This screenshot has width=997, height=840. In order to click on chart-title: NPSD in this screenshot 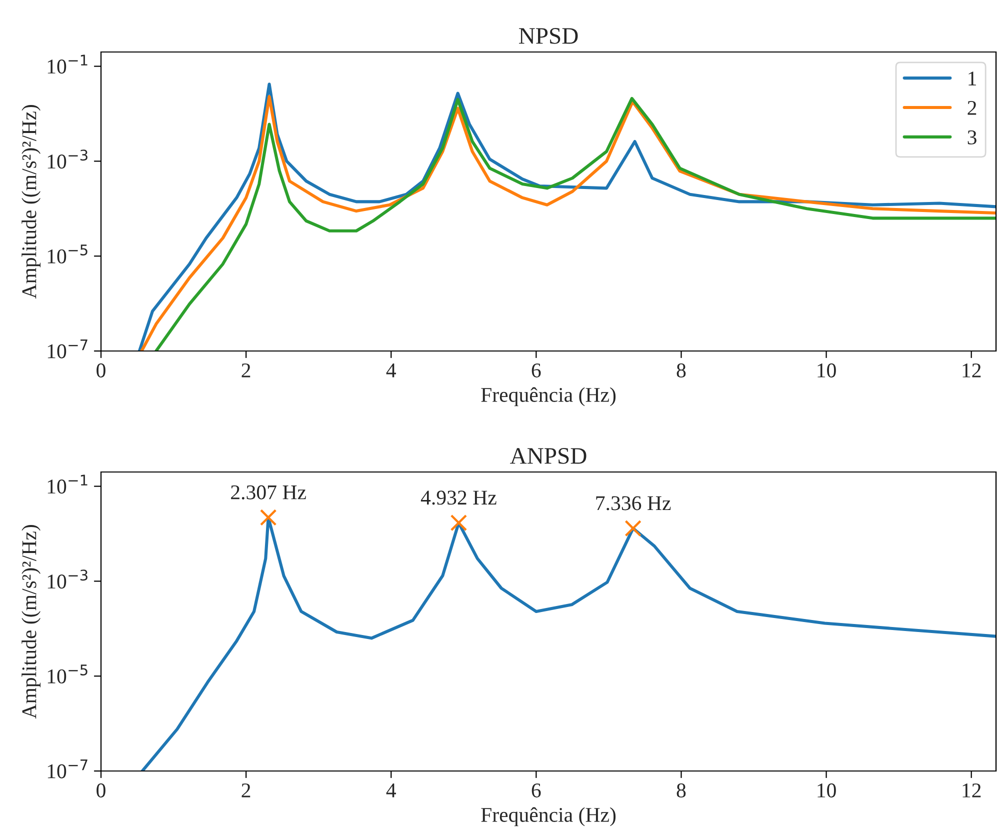, I will do `click(548, 36)`.